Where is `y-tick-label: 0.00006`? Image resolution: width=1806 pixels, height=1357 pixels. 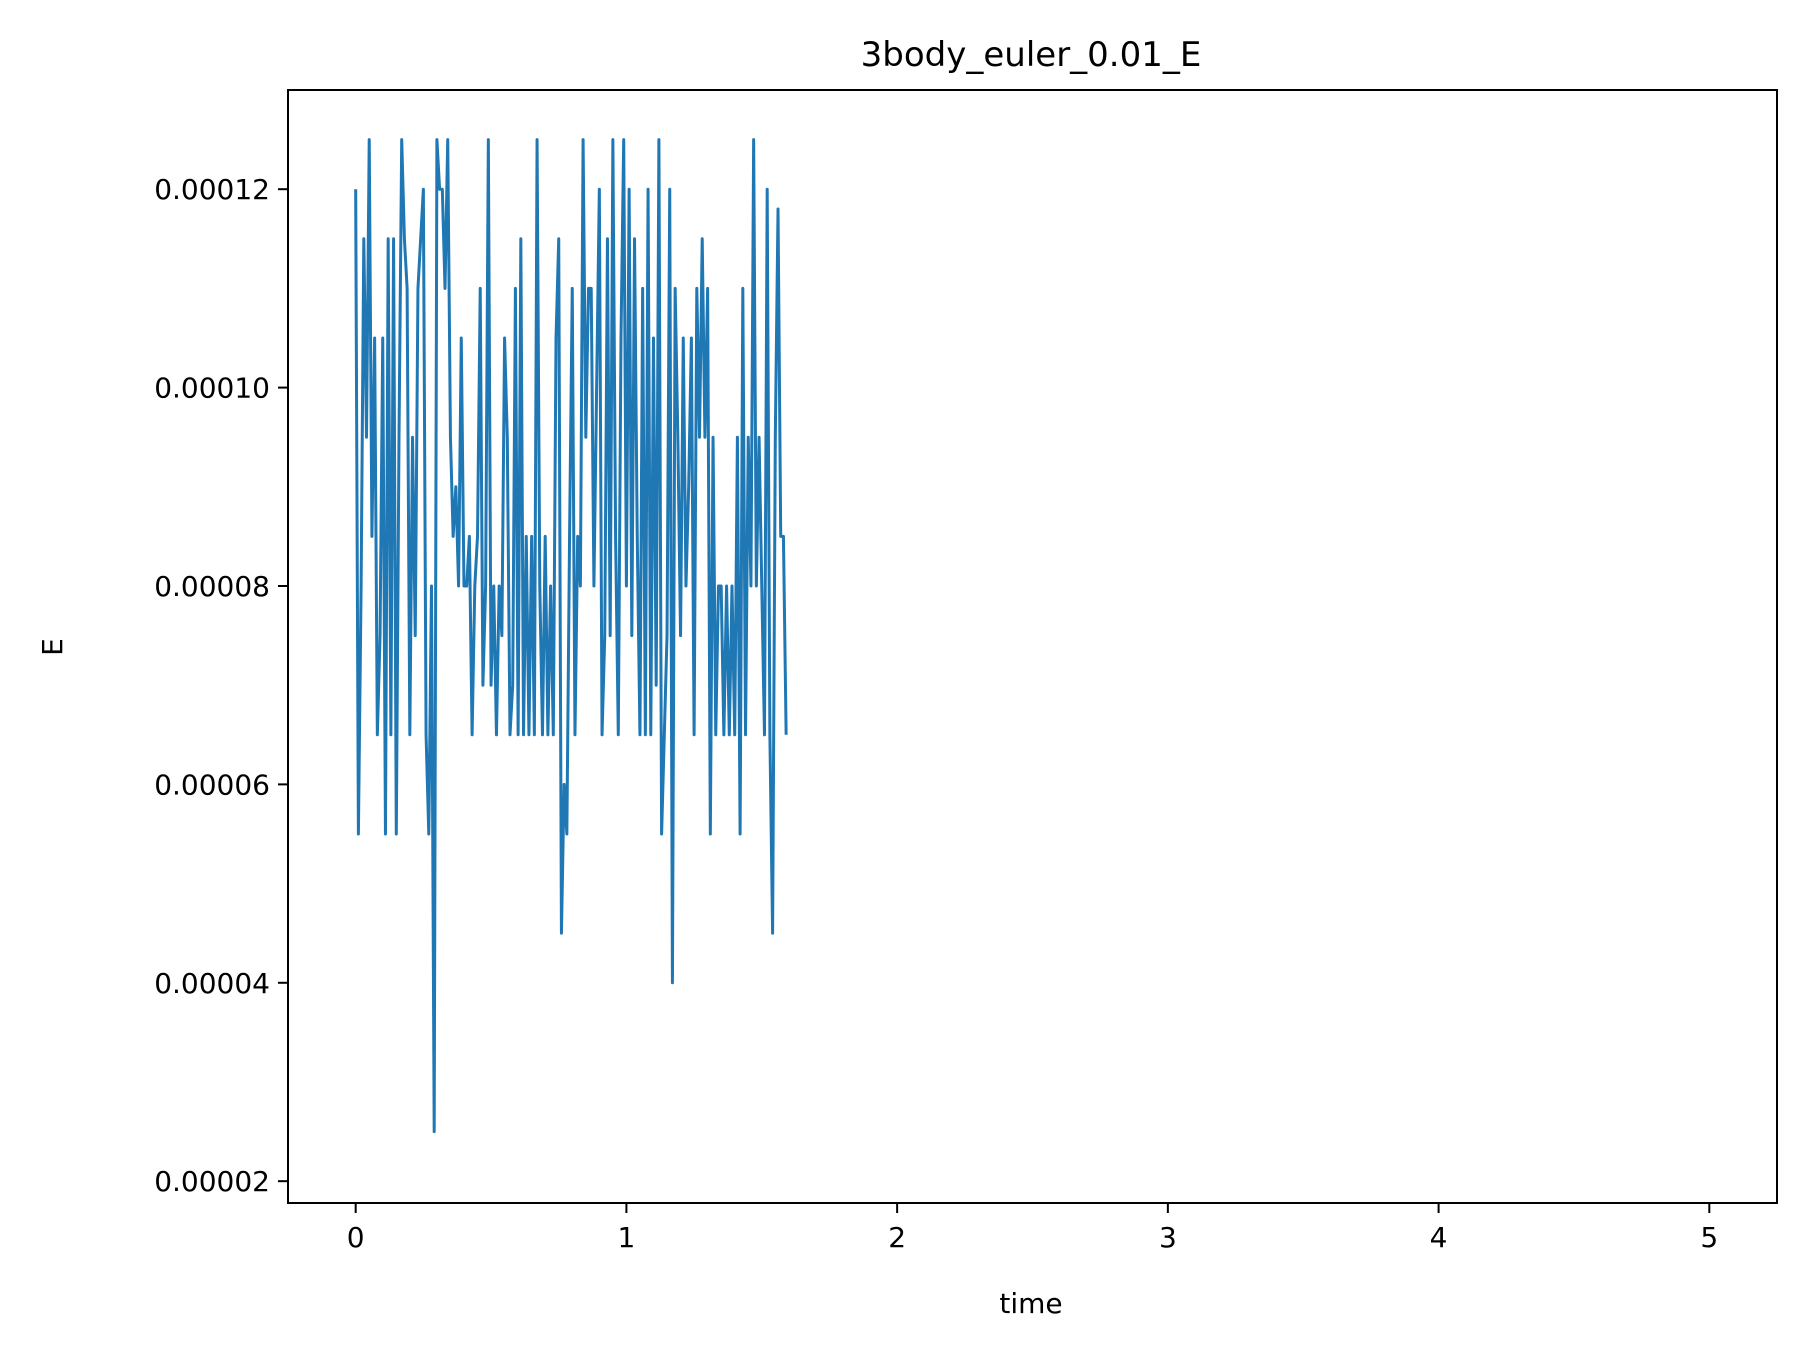 y-tick-label: 0.00006 is located at coordinates (212, 784).